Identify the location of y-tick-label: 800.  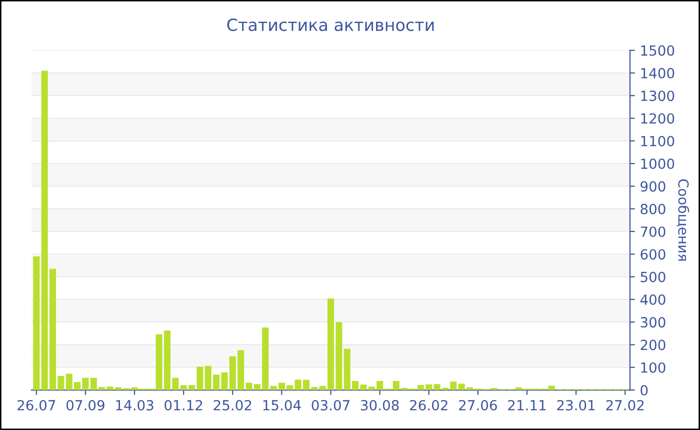
(653, 209).